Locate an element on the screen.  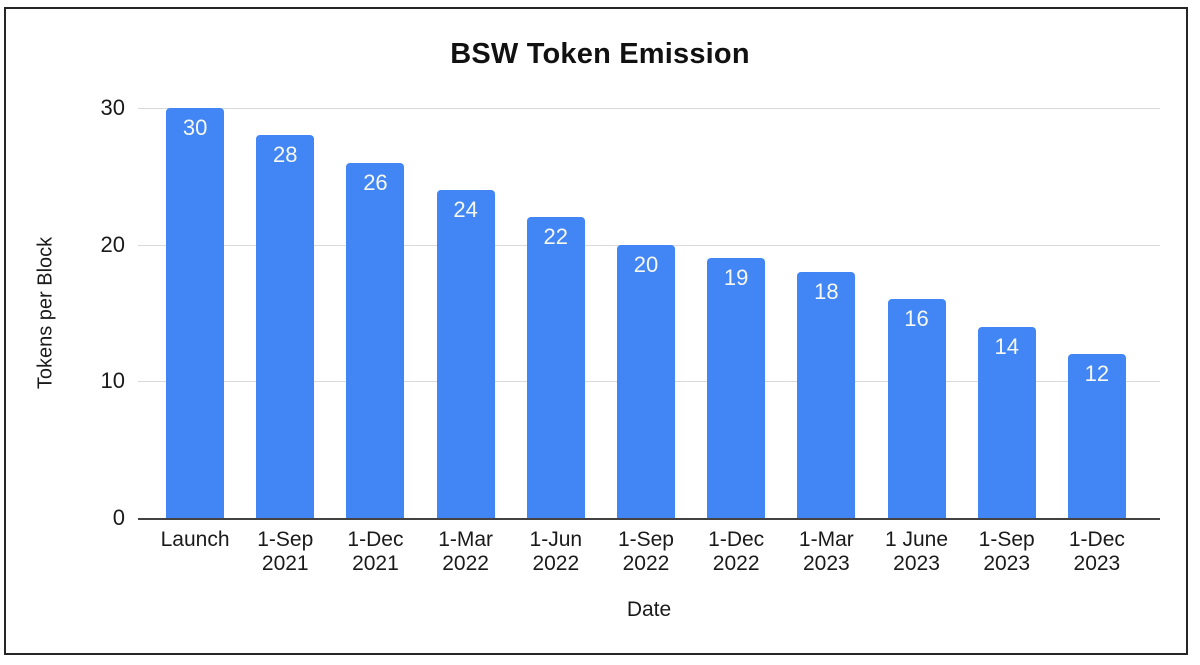
bar: 12 is located at coordinates (1096, 436).